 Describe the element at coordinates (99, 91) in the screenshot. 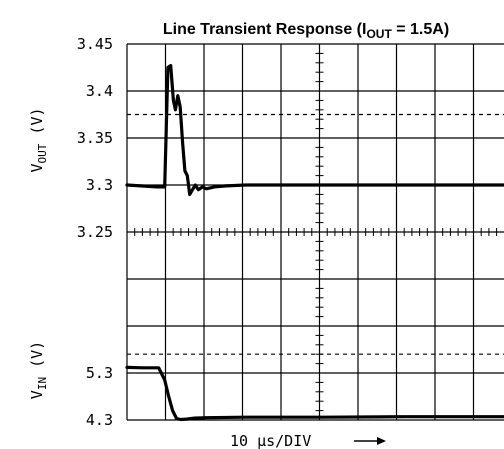

I see `vout-tick-label: 3.4` at that location.